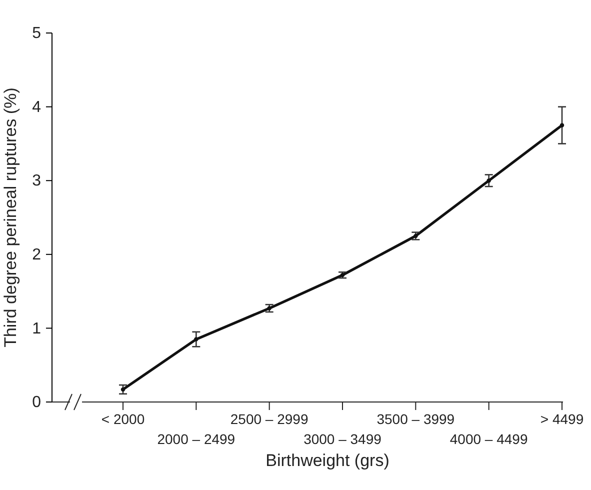 The height and width of the screenshot is (490, 591). I want to click on x-tick-label: 2000 – 2499, so click(196, 439).